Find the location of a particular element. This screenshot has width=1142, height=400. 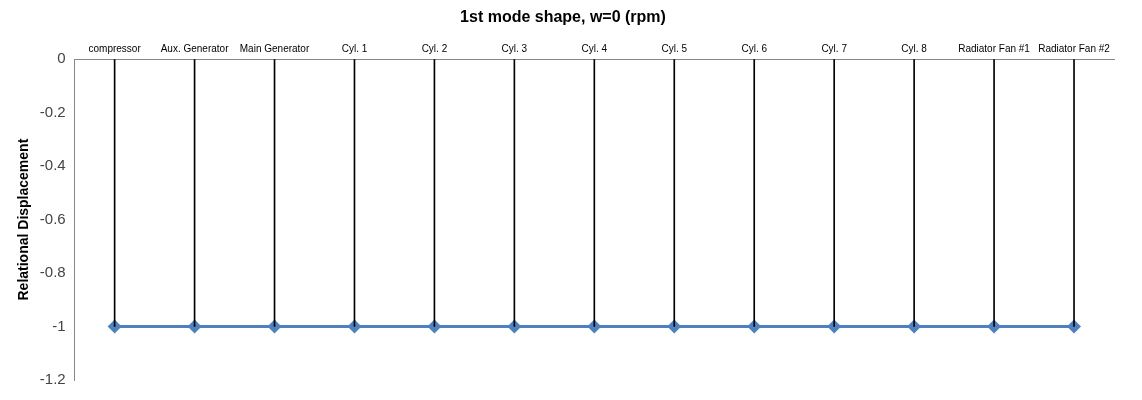

y-tick-label: -1 is located at coordinates (59, 325).